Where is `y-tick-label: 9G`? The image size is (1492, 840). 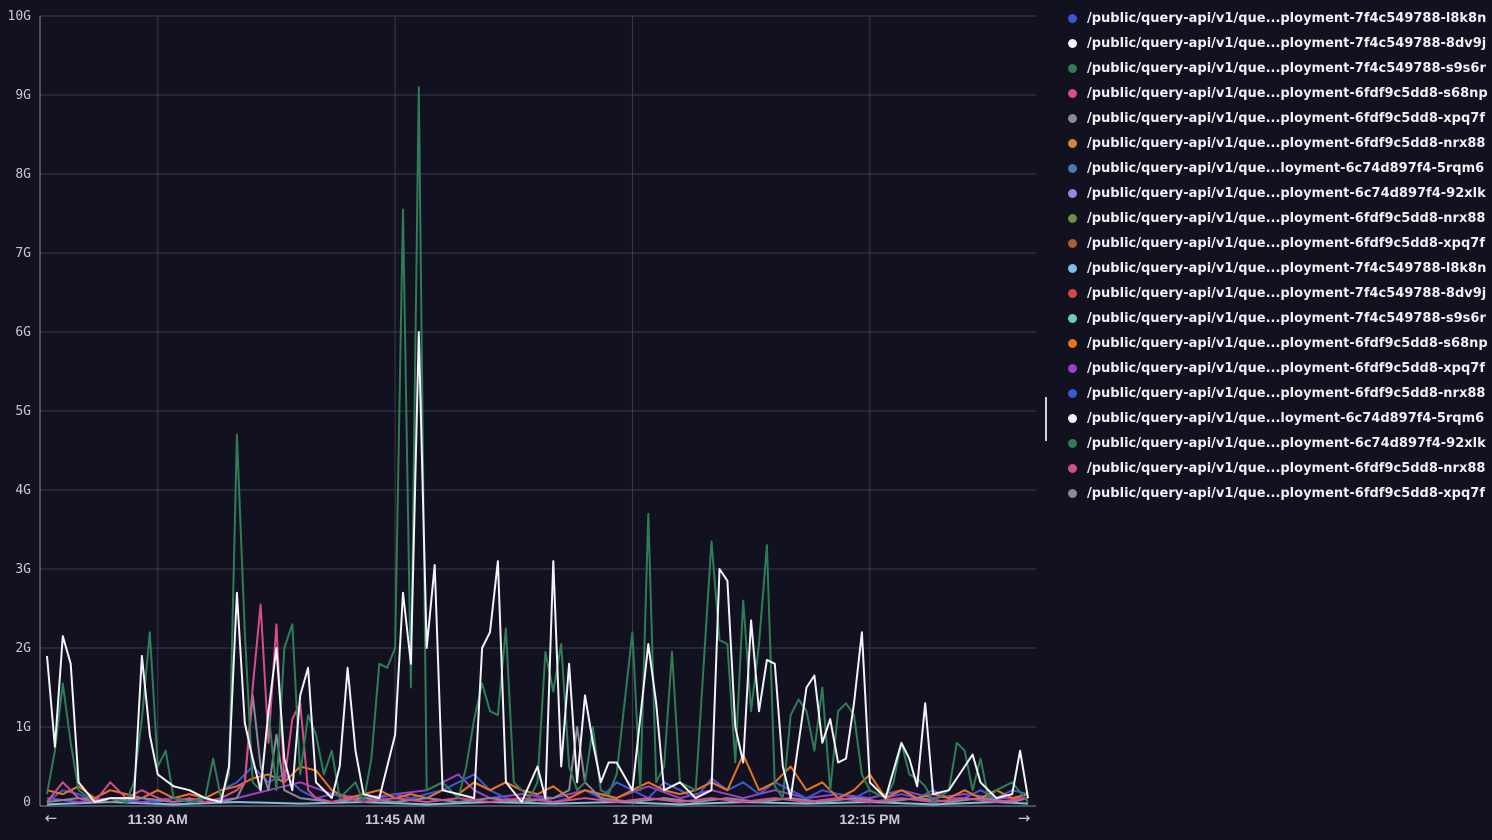
y-tick-label: 9G is located at coordinates (23, 95).